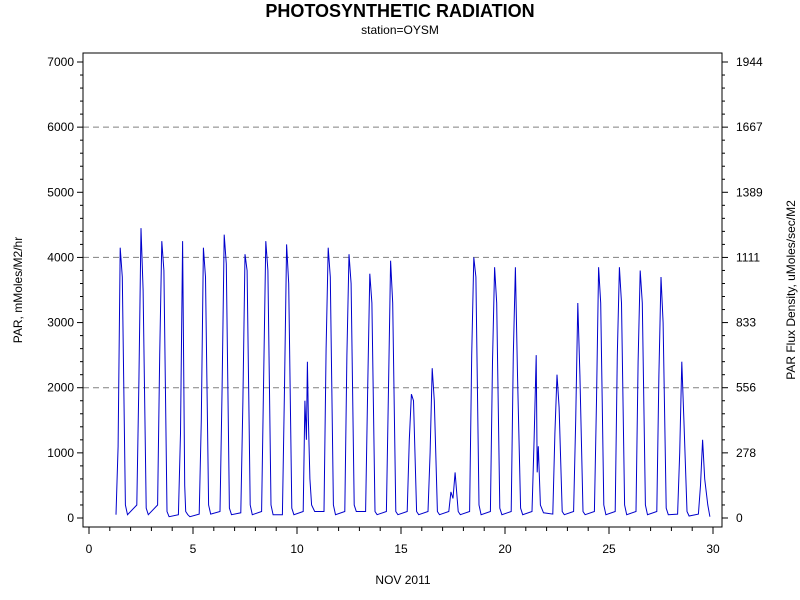 The image size is (800, 600). Describe the element at coordinates (739, 518) in the screenshot. I see `y-right-tick-label: 0` at that location.